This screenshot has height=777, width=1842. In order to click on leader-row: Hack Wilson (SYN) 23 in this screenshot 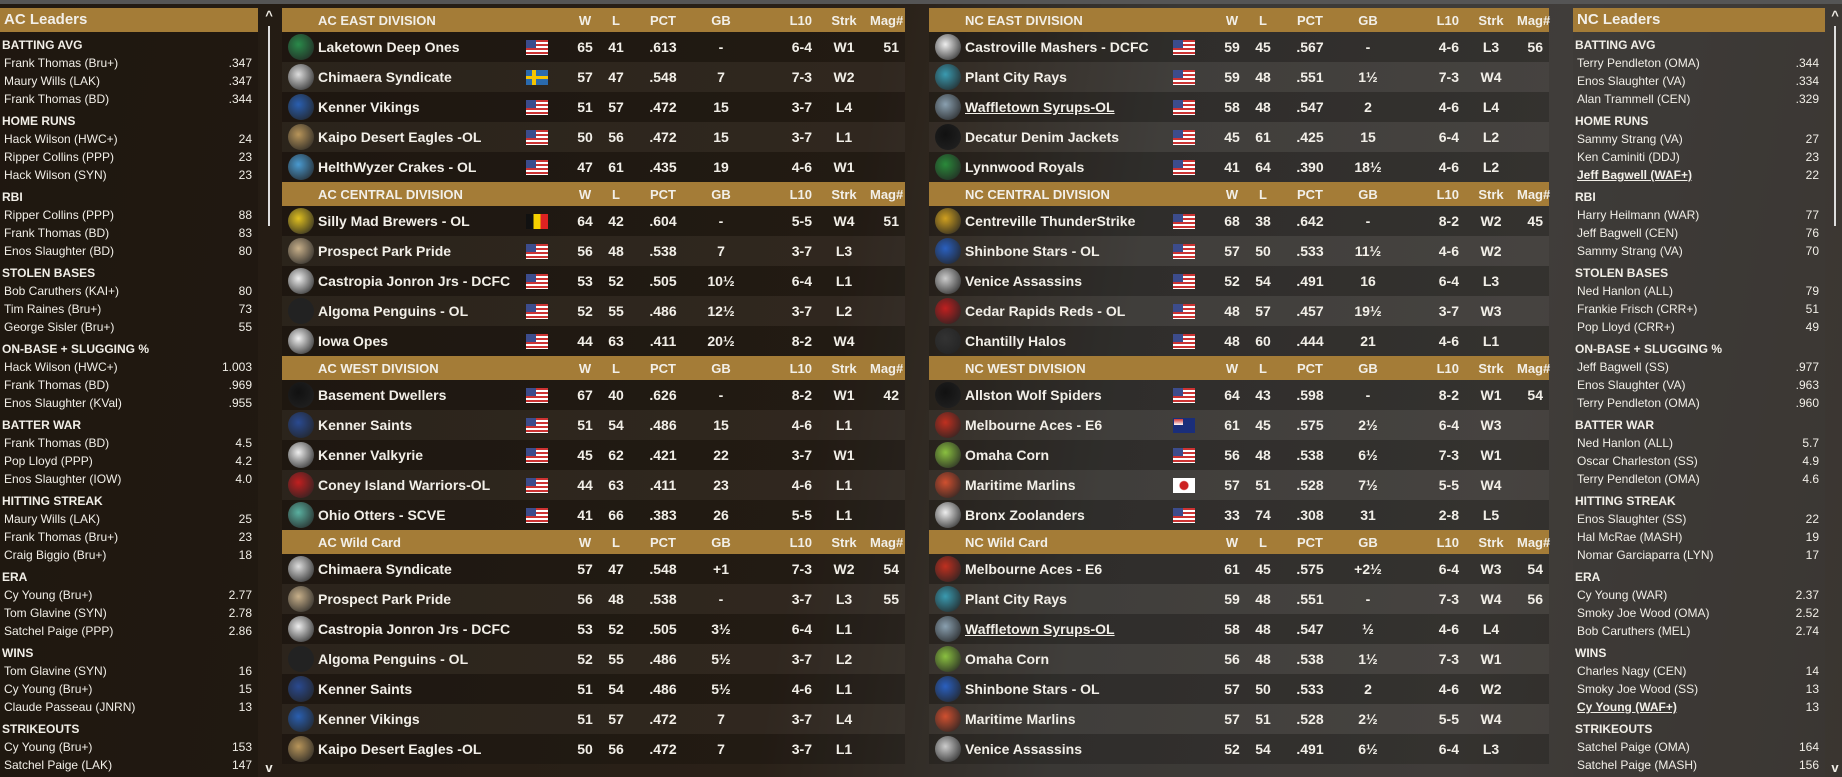, I will do `click(129, 175)`.